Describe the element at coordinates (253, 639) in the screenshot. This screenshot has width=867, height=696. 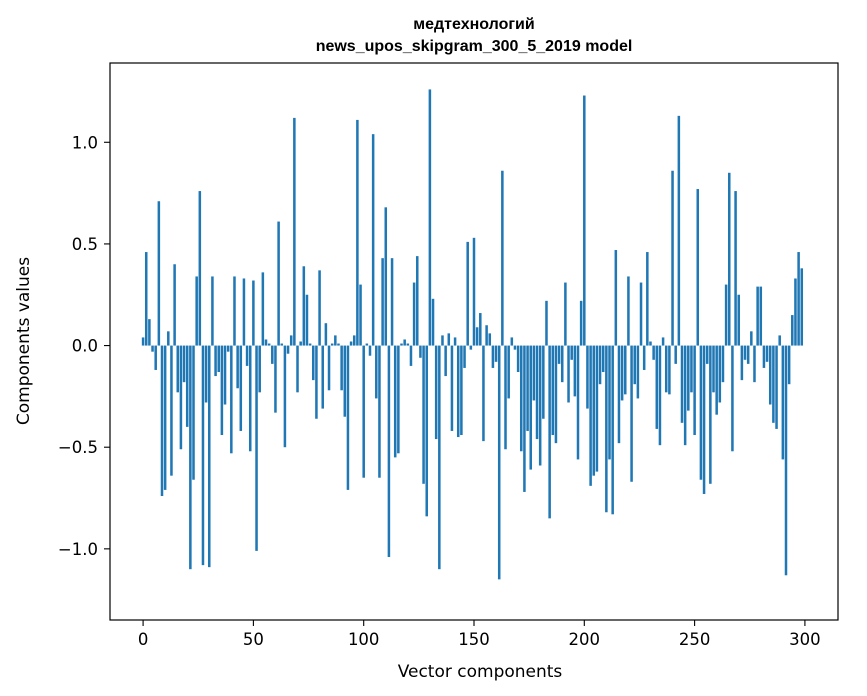
I see `x-tick-label: 50` at that location.